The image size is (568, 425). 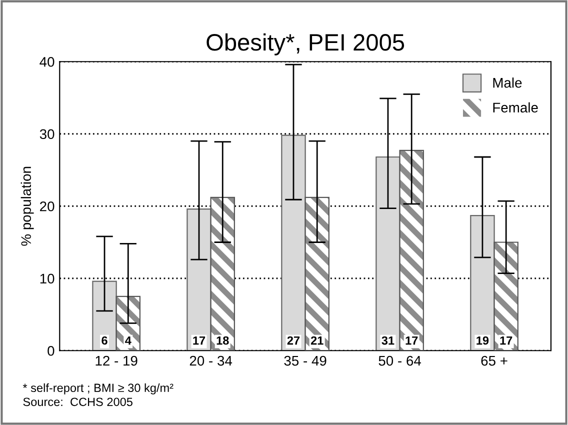 I want to click on x-tick-label: 20 - 34, so click(x=211, y=361).